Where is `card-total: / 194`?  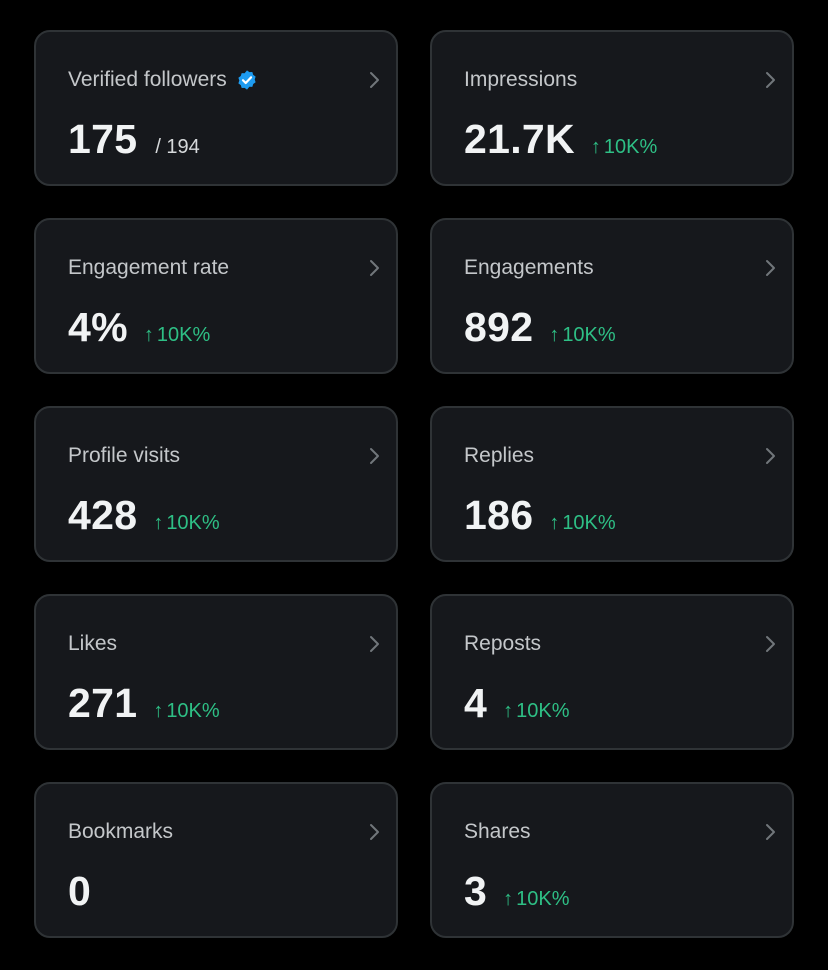
card-total: / 194 is located at coordinates (177, 147).